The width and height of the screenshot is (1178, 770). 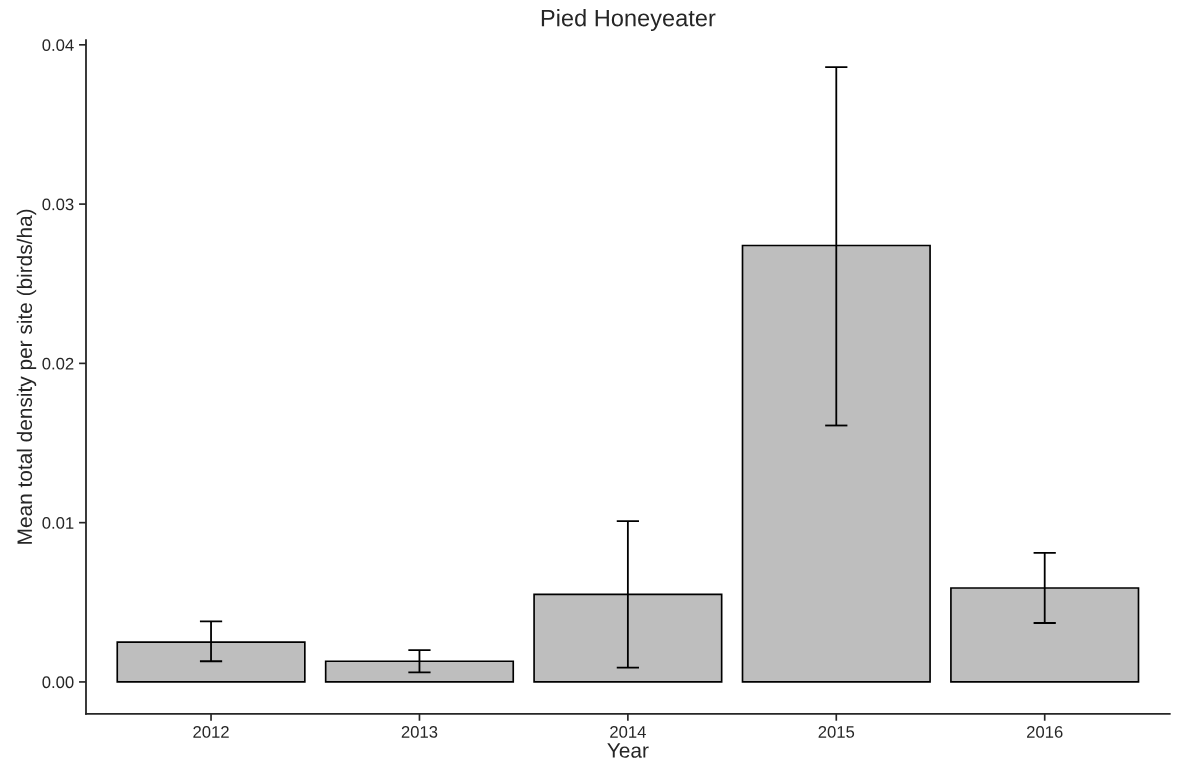 What do you see at coordinates (419, 732) in the screenshot?
I see `x-tick-label: 2013` at bounding box center [419, 732].